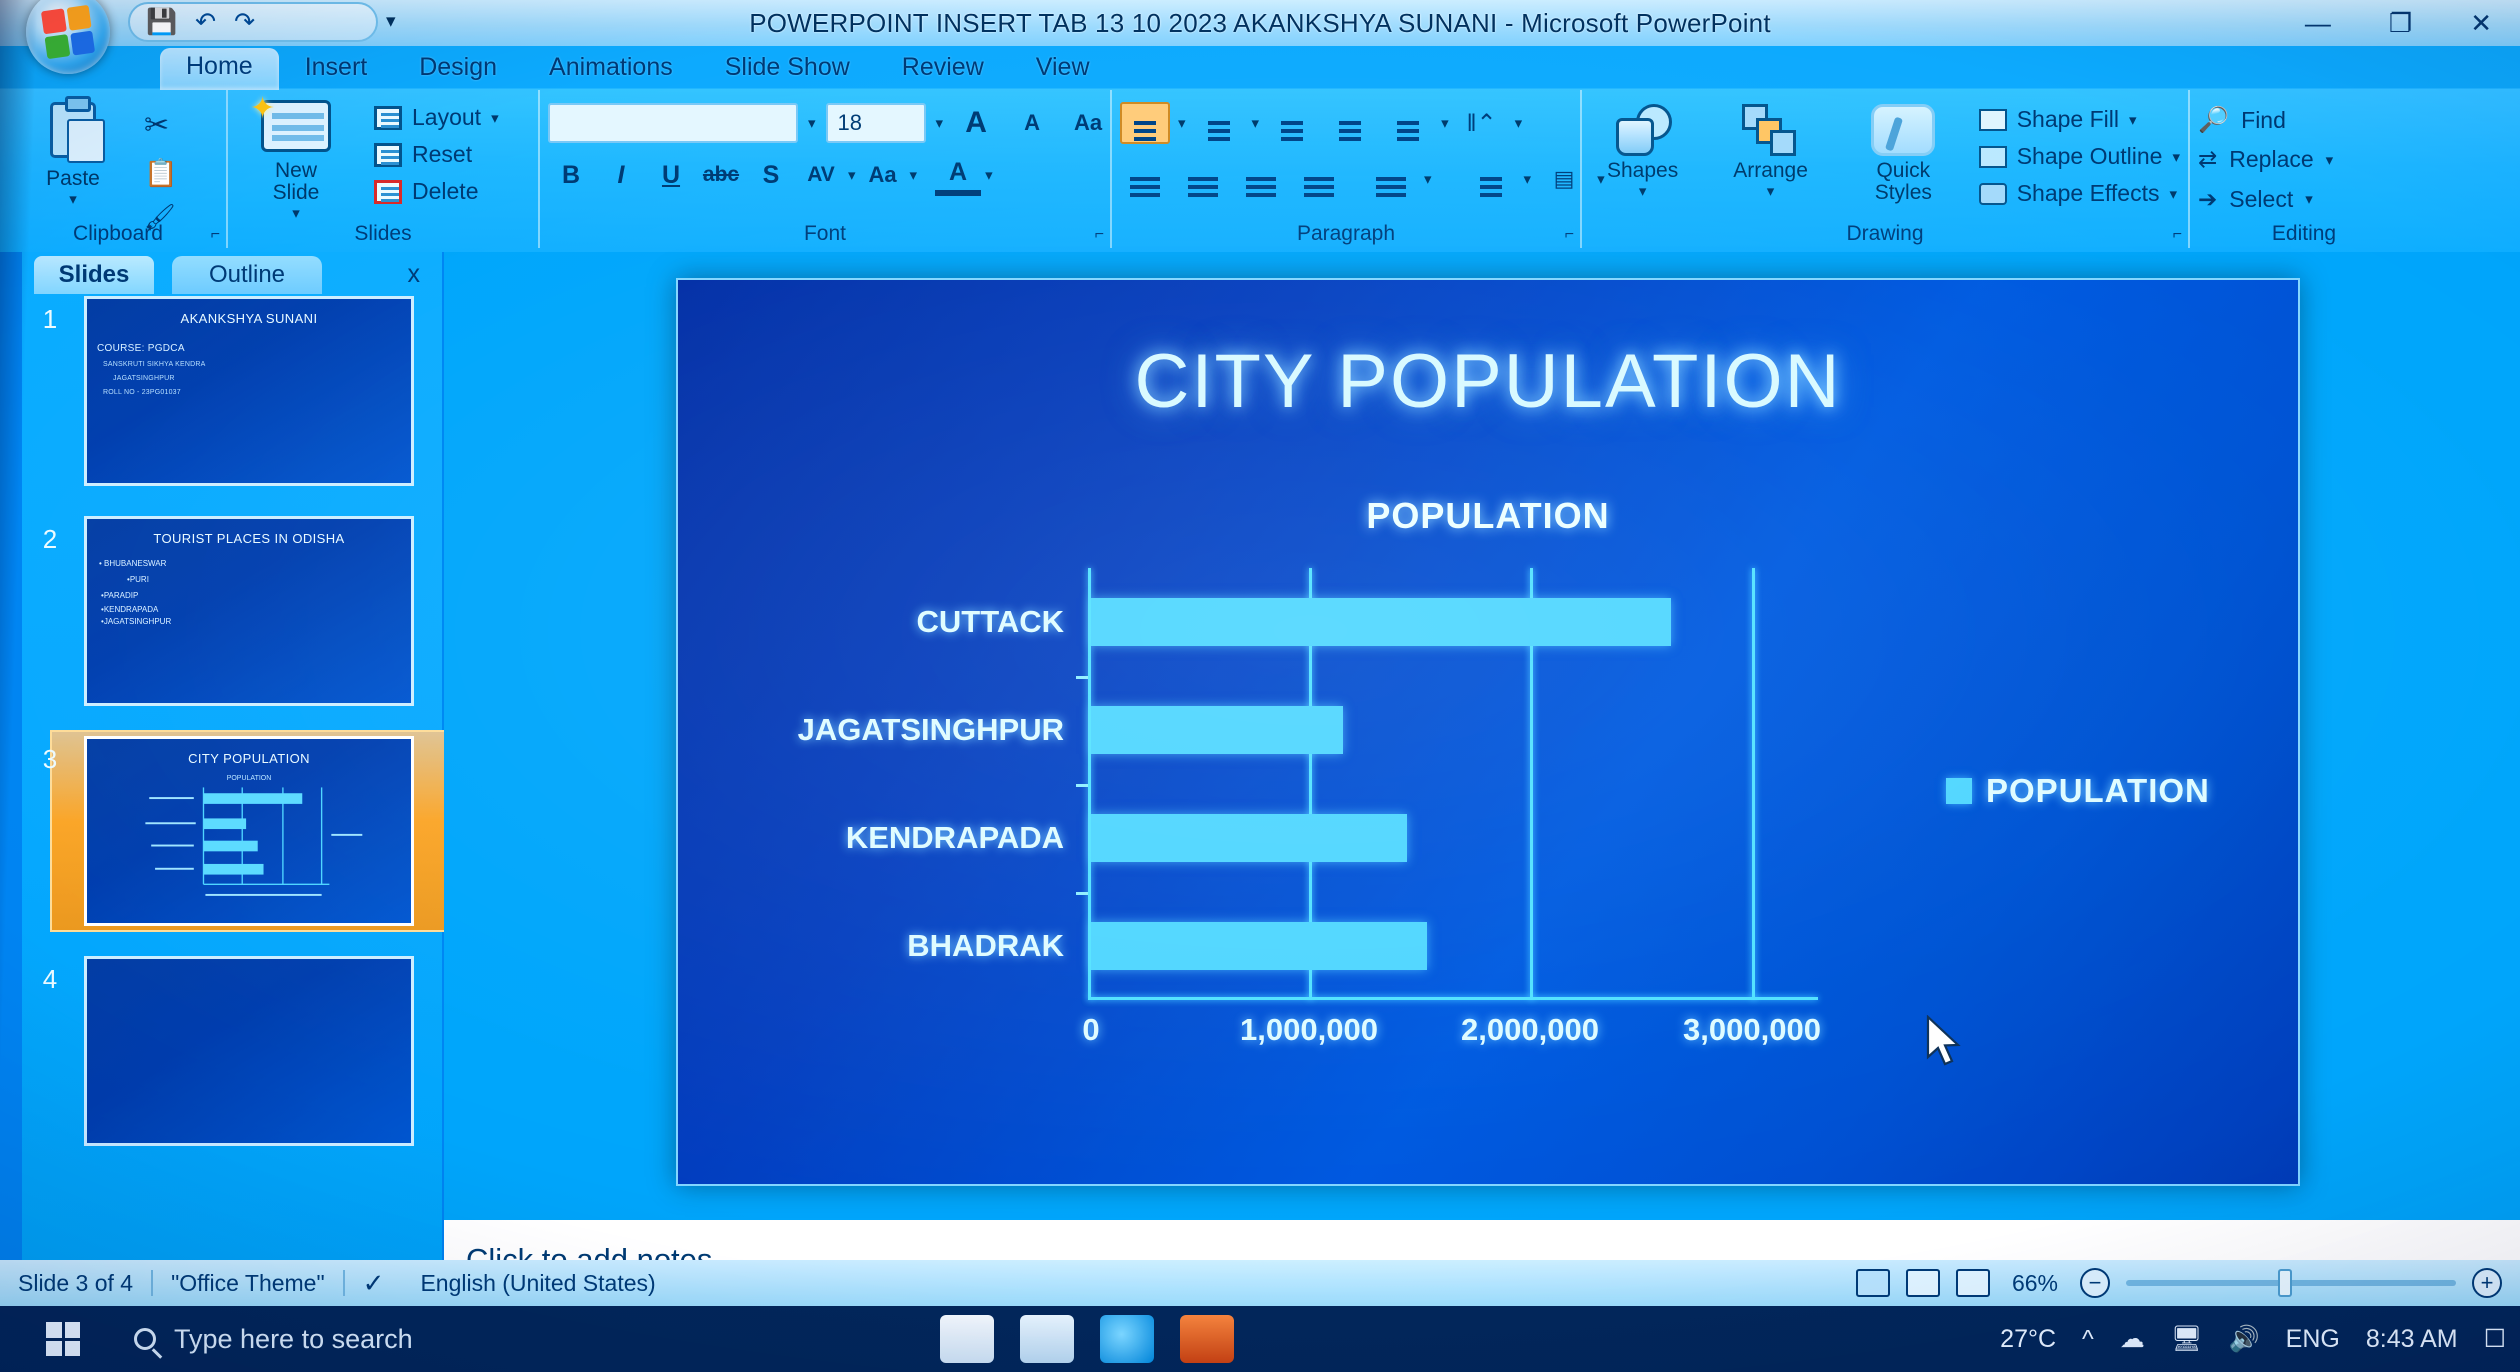  What do you see at coordinates (247, 275) in the screenshot?
I see `tab-outline: Outline` at bounding box center [247, 275].